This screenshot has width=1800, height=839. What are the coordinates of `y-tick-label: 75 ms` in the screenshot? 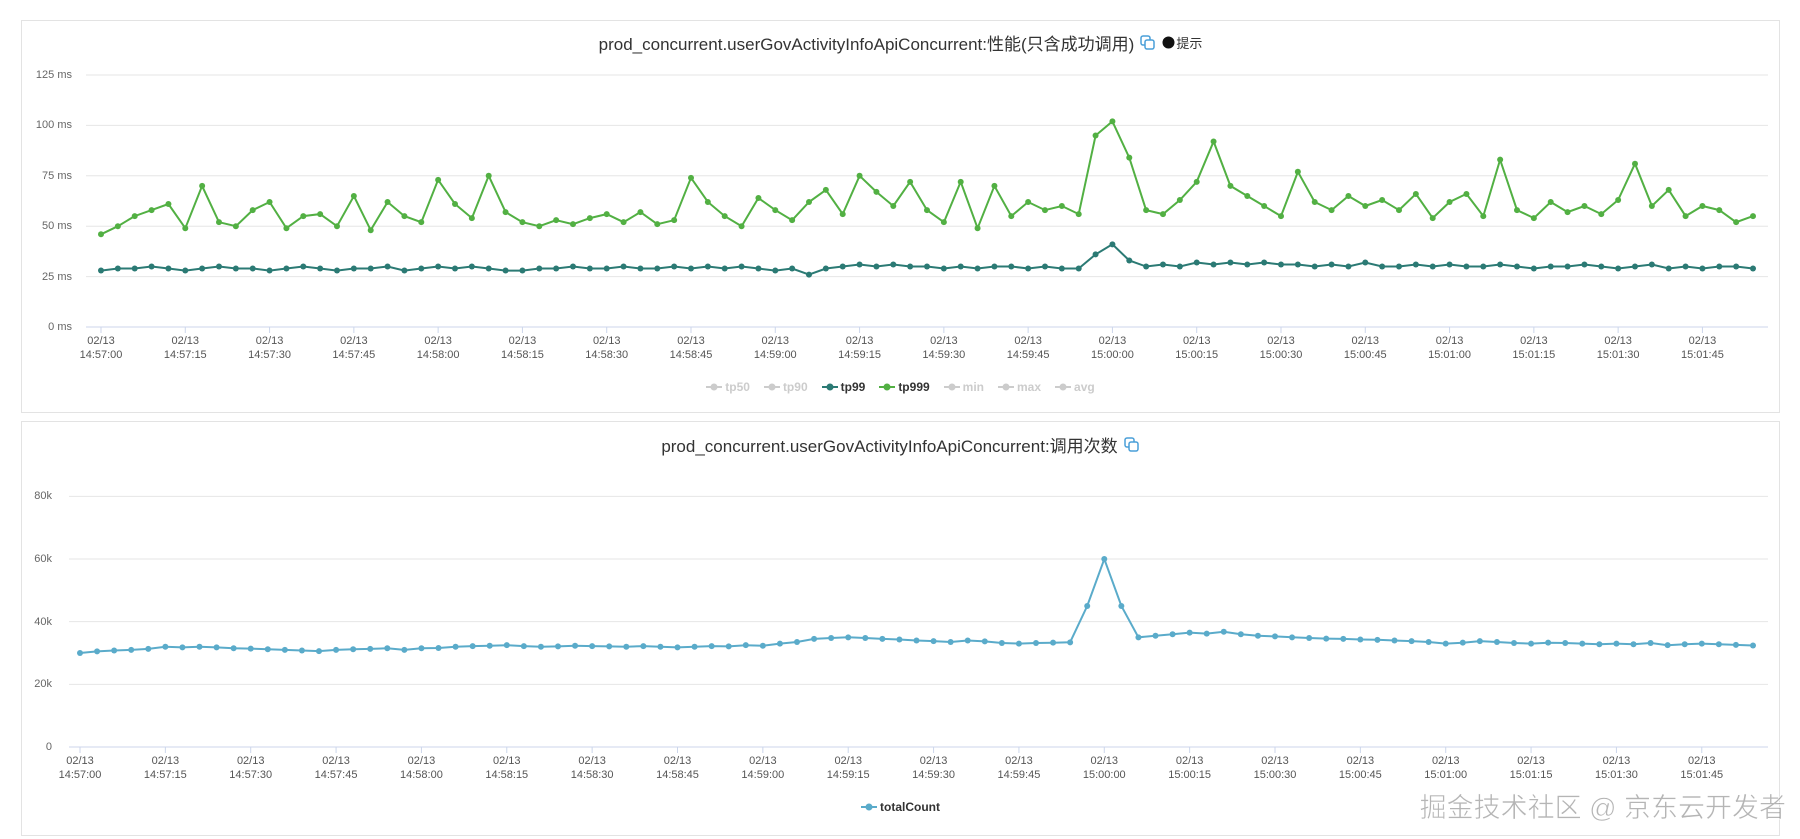 It's located at (57, 175).